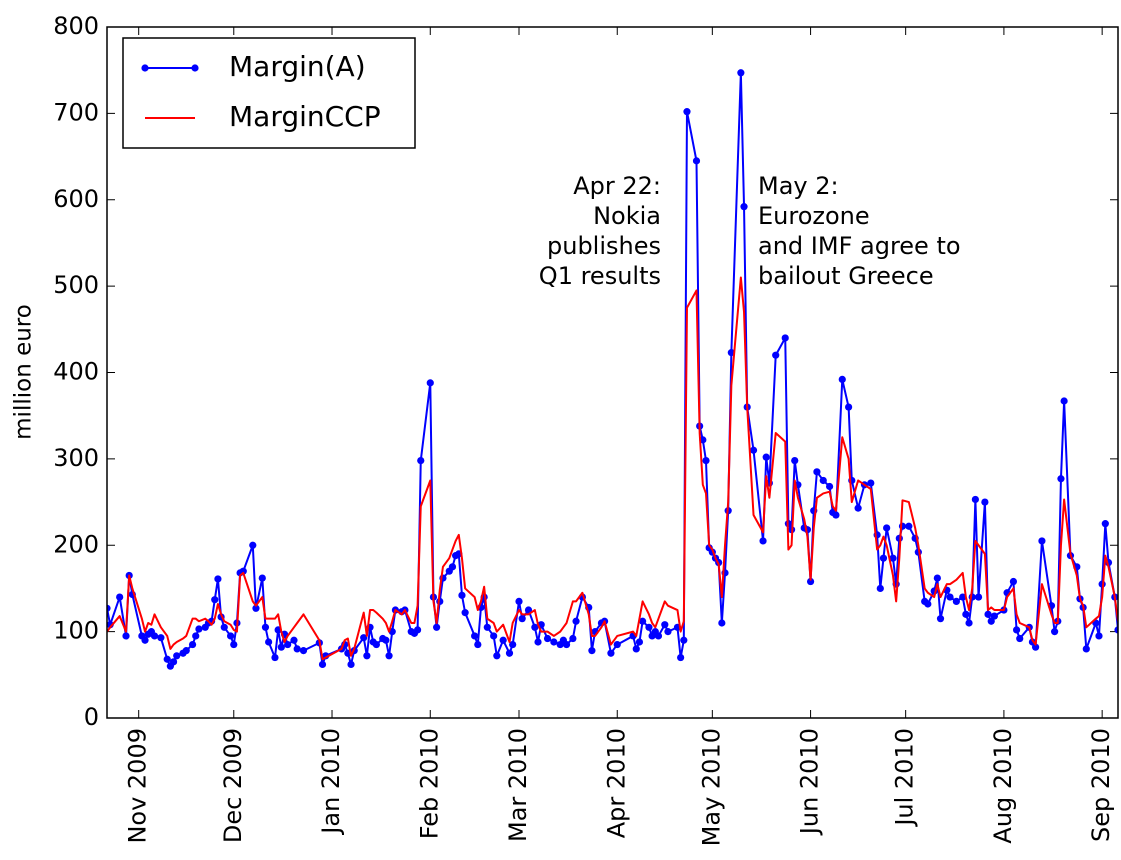  What do you see at coordinates (305, 116) in the screenshot?
I see `legend-label: MarginCCP` at bounding box center [305, 116].